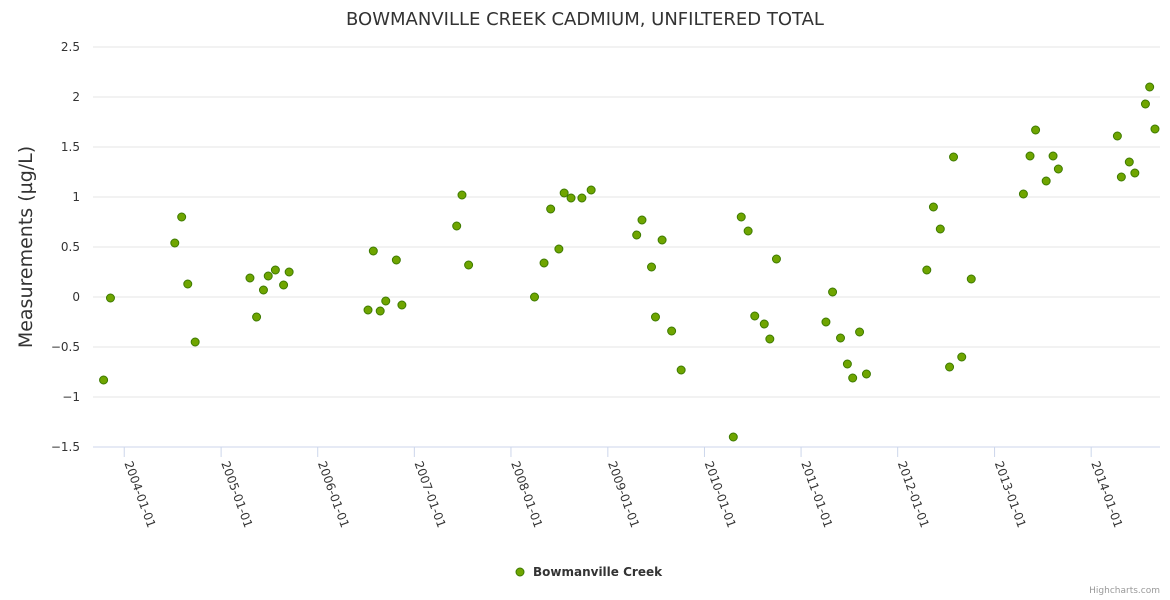 This screenshot has width=1170, height=600. What do you see at coordinates (1010, 494) in the screenshot?
I see `x-tick-label: 2013-01-01` at bounding box center [1010, 494].